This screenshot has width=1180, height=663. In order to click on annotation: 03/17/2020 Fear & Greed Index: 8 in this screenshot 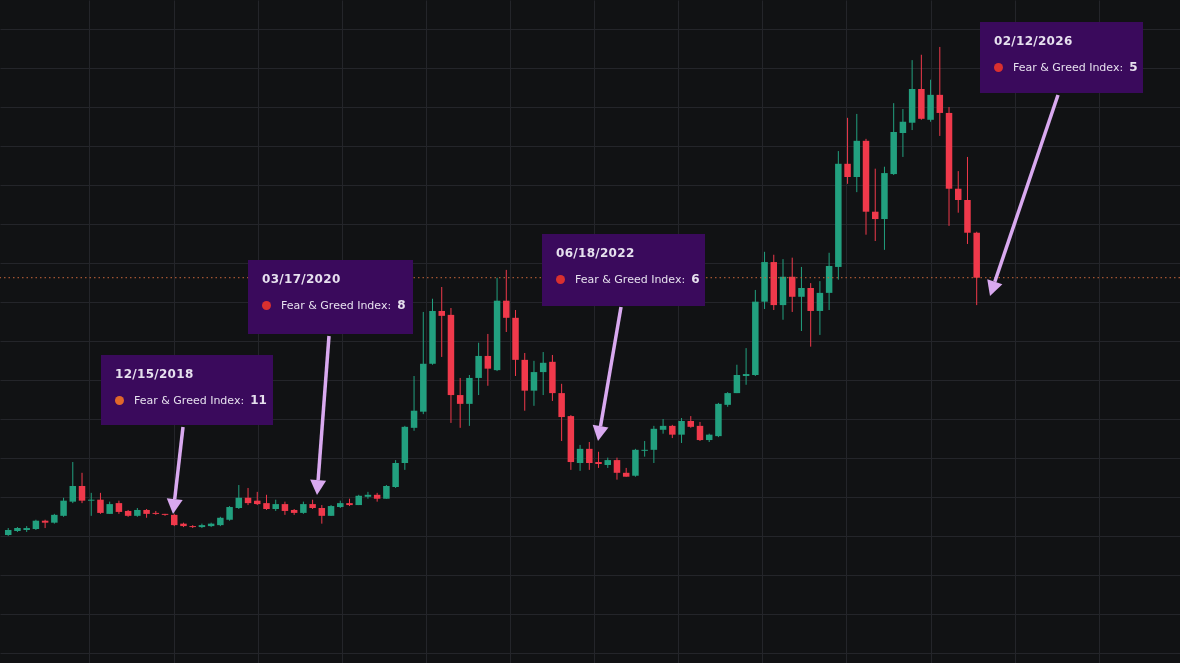, I will do `click(334, 292)`.